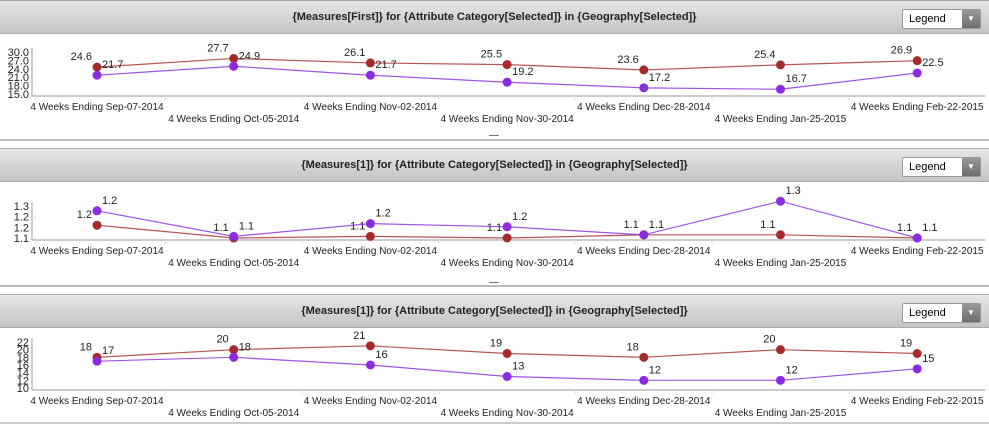 This screenshot has width=989, height=426. Describe the element at coordinates (796, 79) in the screenshot. I see `data-label: 16.7` at that location.